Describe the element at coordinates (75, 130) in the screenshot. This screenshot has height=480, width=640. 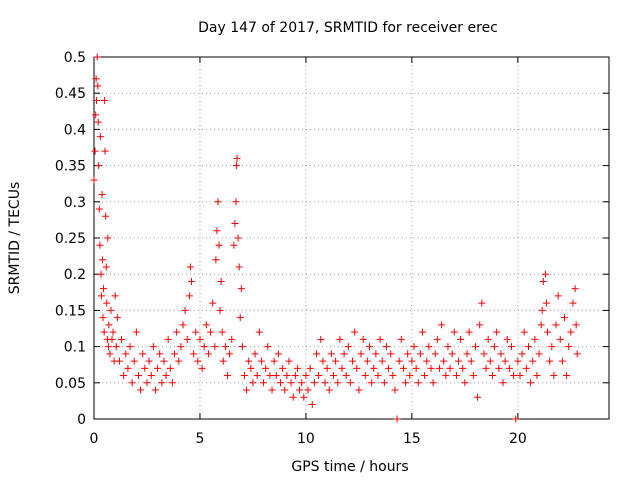
I see `y-tick-label: 0.4` at that location.